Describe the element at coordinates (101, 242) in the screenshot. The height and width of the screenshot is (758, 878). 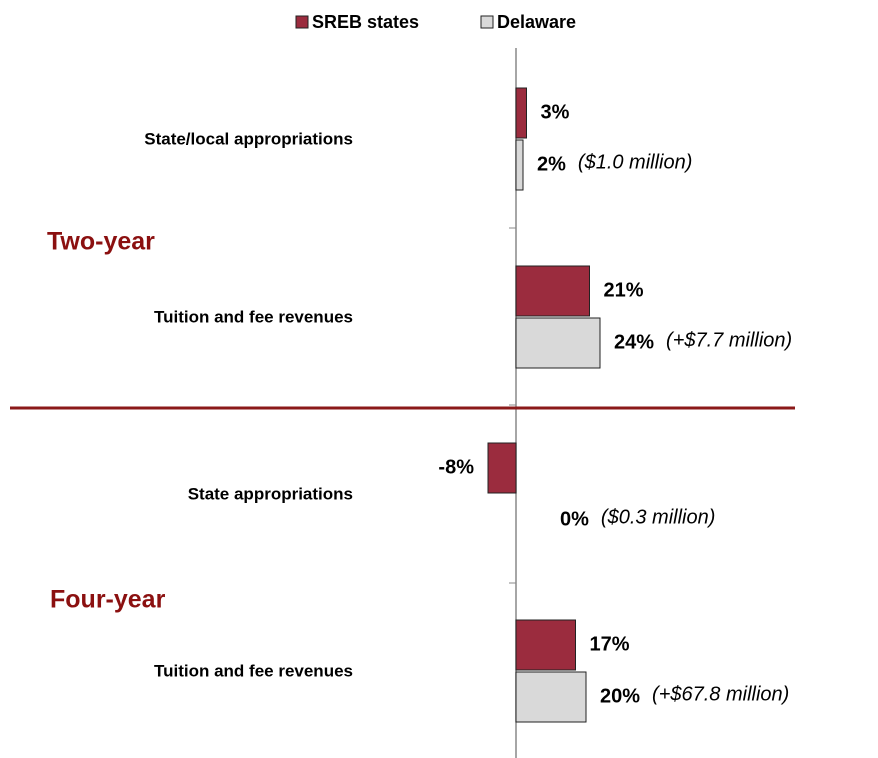
I see `group-label: Two-year` at that location.